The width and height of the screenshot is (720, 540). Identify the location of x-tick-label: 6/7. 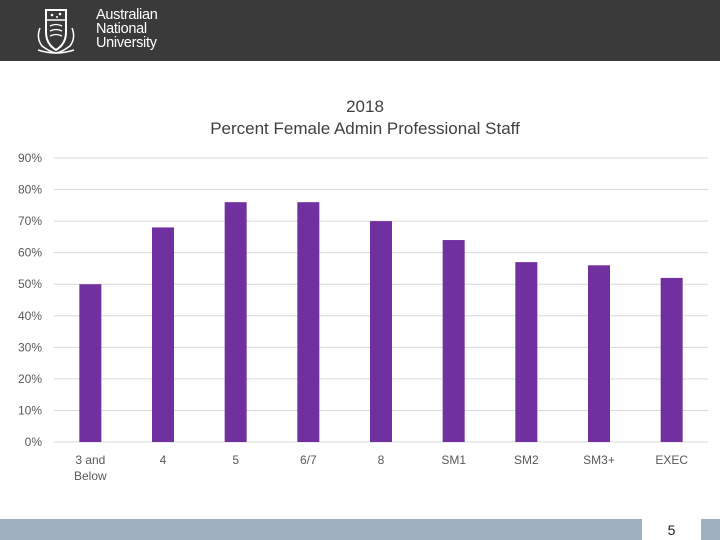
(308, 460).